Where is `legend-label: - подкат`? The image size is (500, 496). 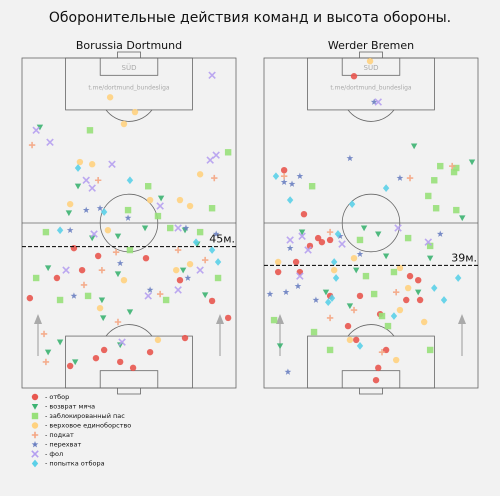 legend-label: - подкат is located at coordinates (59, 435).